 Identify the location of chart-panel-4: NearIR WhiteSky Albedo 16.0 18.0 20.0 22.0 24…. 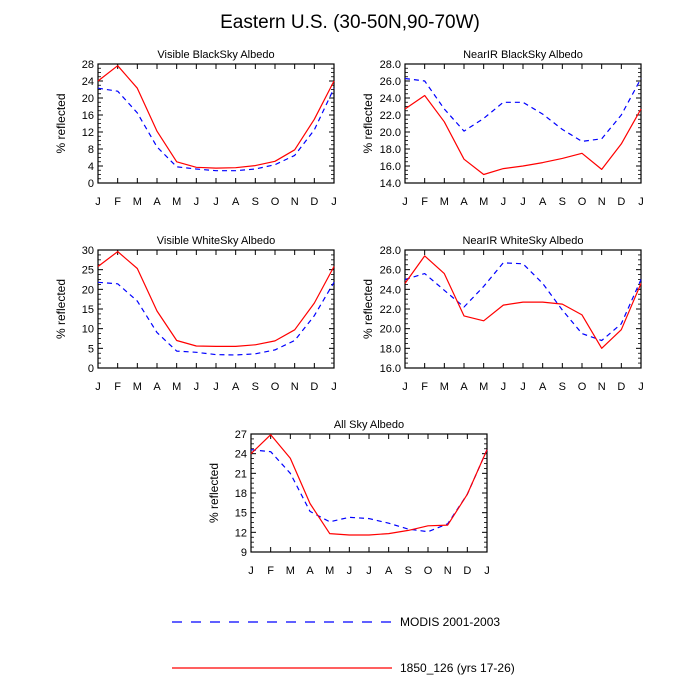
(502, 314).